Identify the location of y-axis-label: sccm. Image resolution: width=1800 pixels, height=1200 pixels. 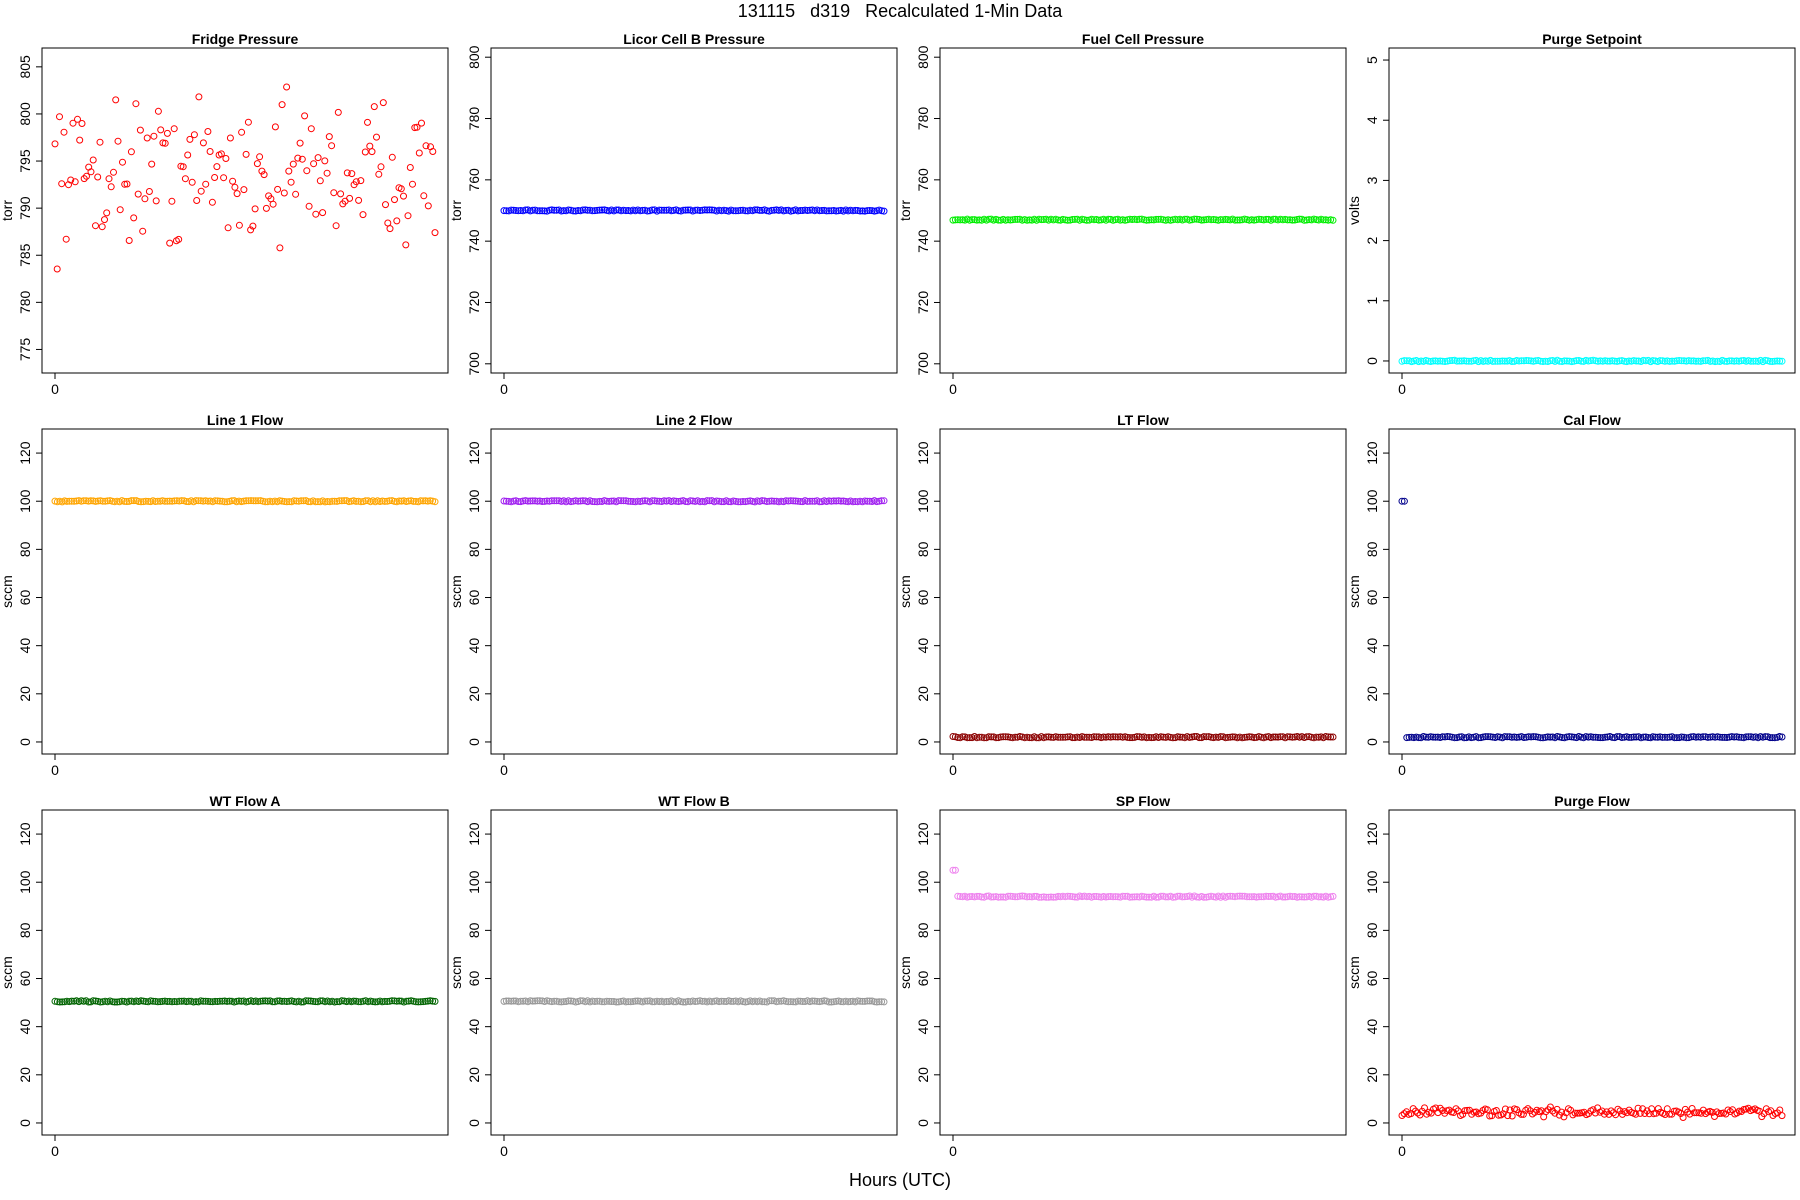
(905, 591).